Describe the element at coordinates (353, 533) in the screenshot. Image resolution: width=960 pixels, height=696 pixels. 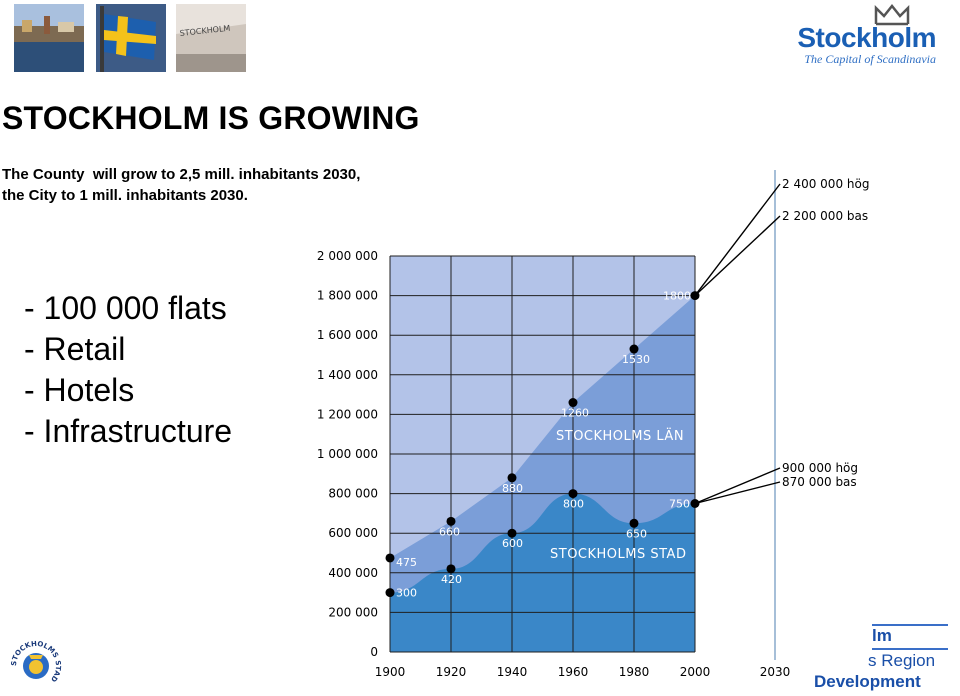
I see `y-tick-label: 600 000` at that location.